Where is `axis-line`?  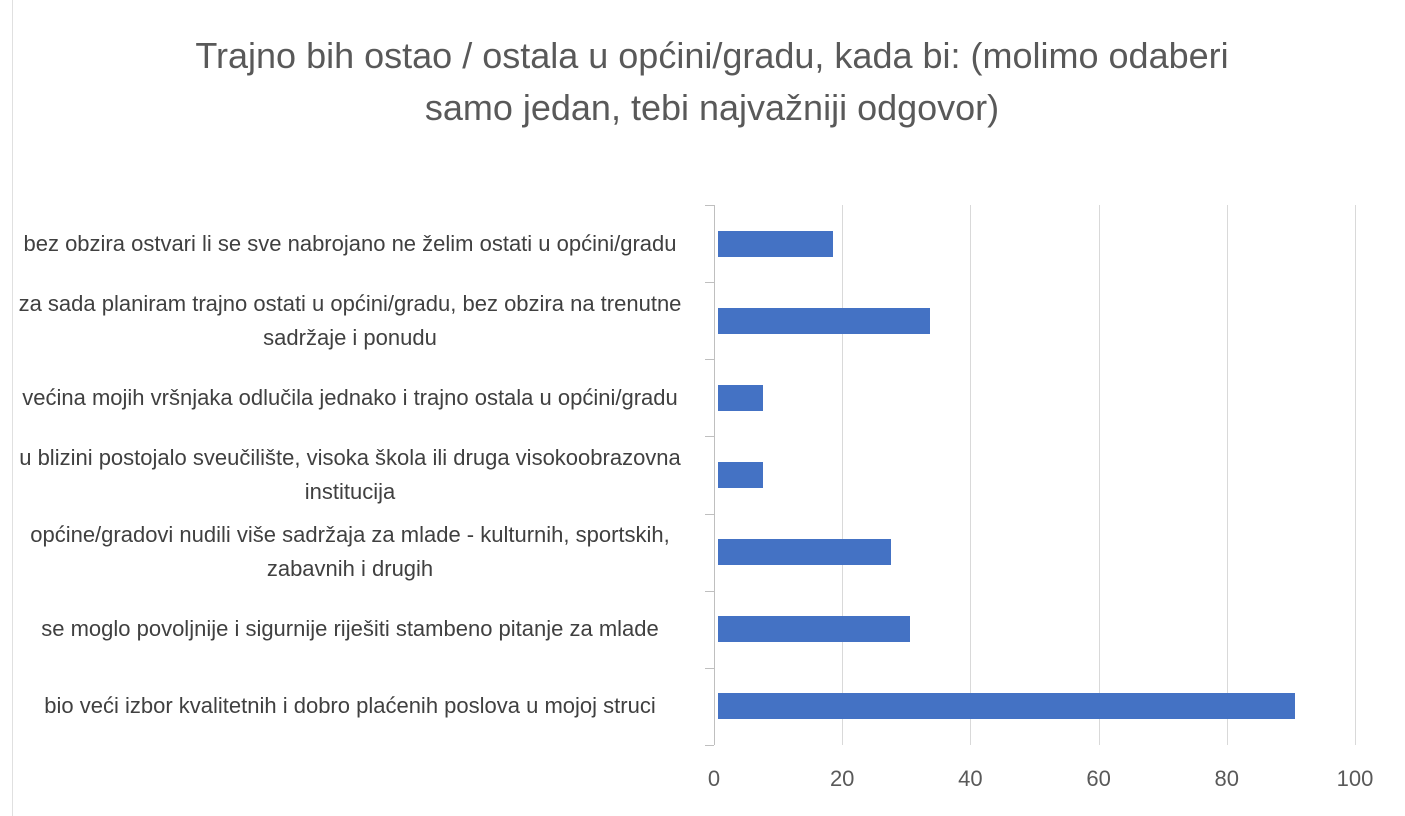 axis-line is located at coordinates (714, 475).